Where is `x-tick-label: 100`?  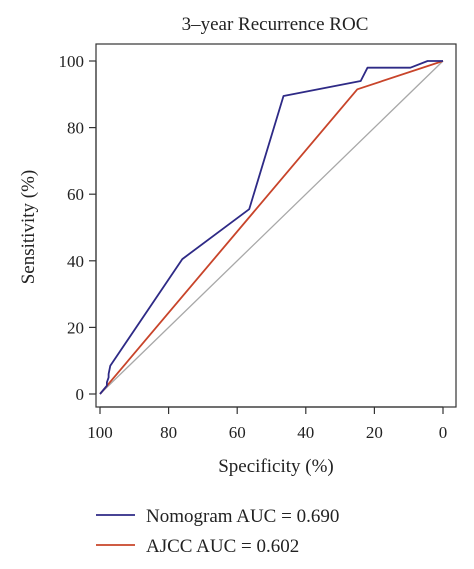 x-tick-label: 100 is located at coordinates (100, 432).